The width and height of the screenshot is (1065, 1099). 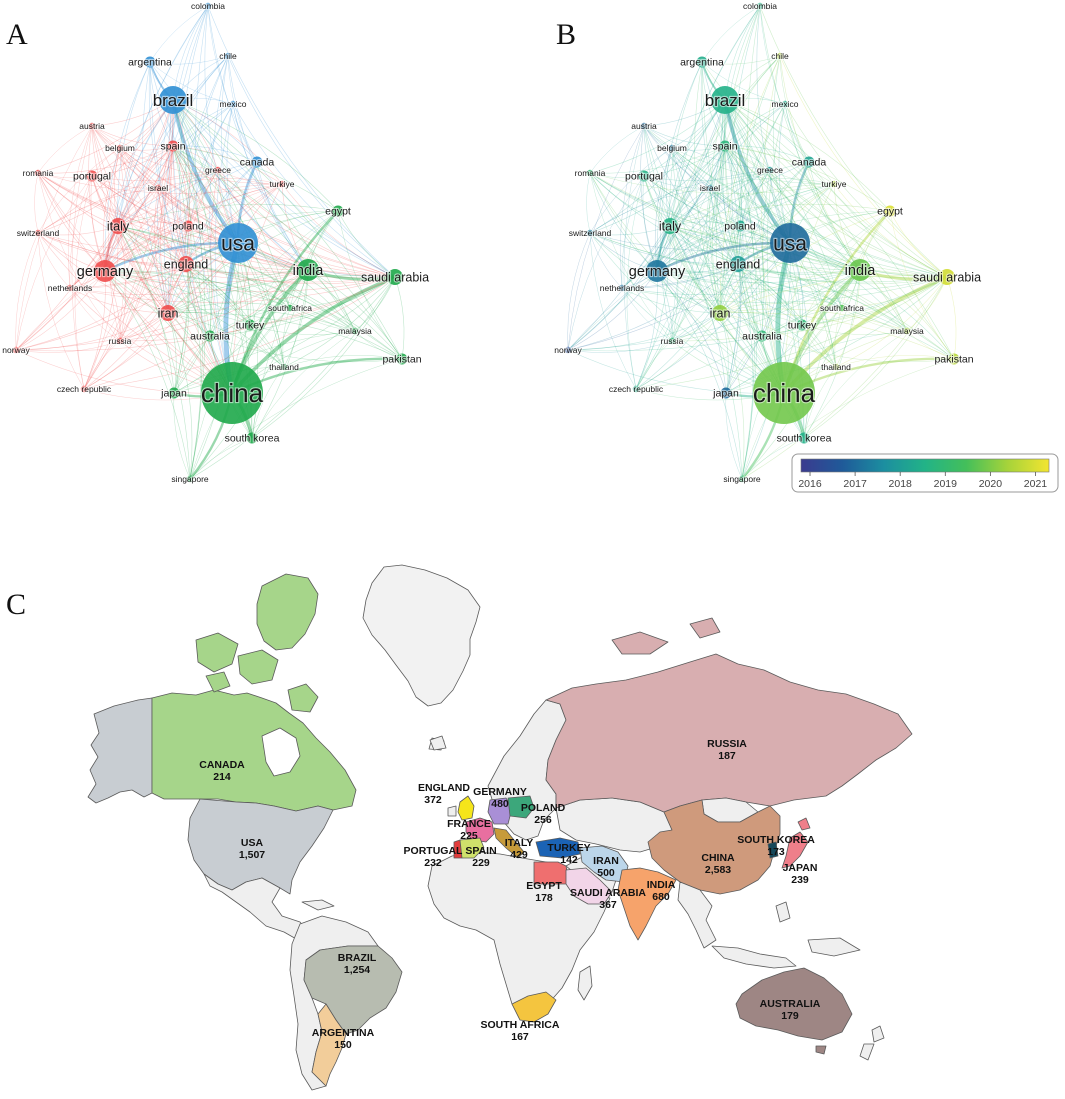 I want to click on colorbar-tick-label: 2017, so click(x=855, y=484).